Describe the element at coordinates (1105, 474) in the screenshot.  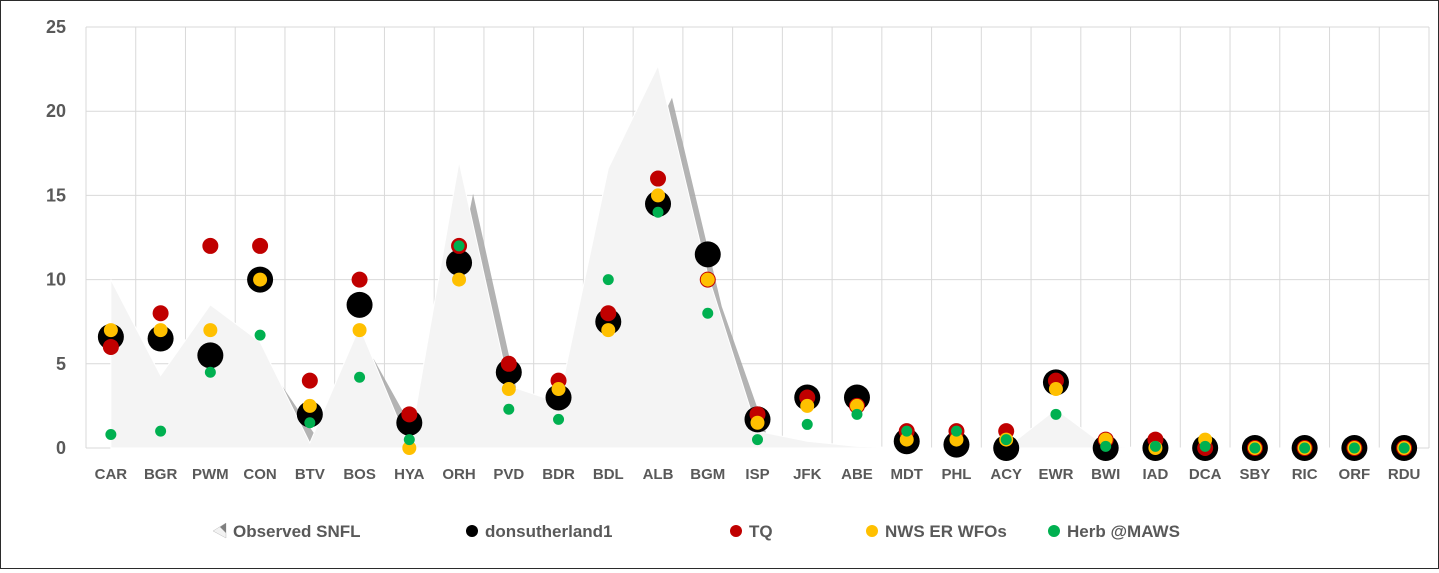
I see `x-tick-label: BWI` at that location.